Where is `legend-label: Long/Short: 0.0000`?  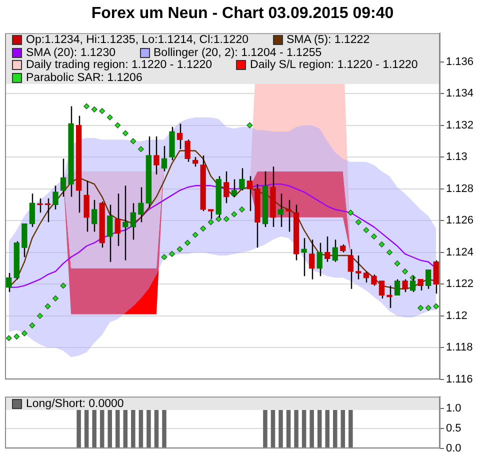 legend-label: Long/Short: 0.0000 is located at coordinates (75, 404).